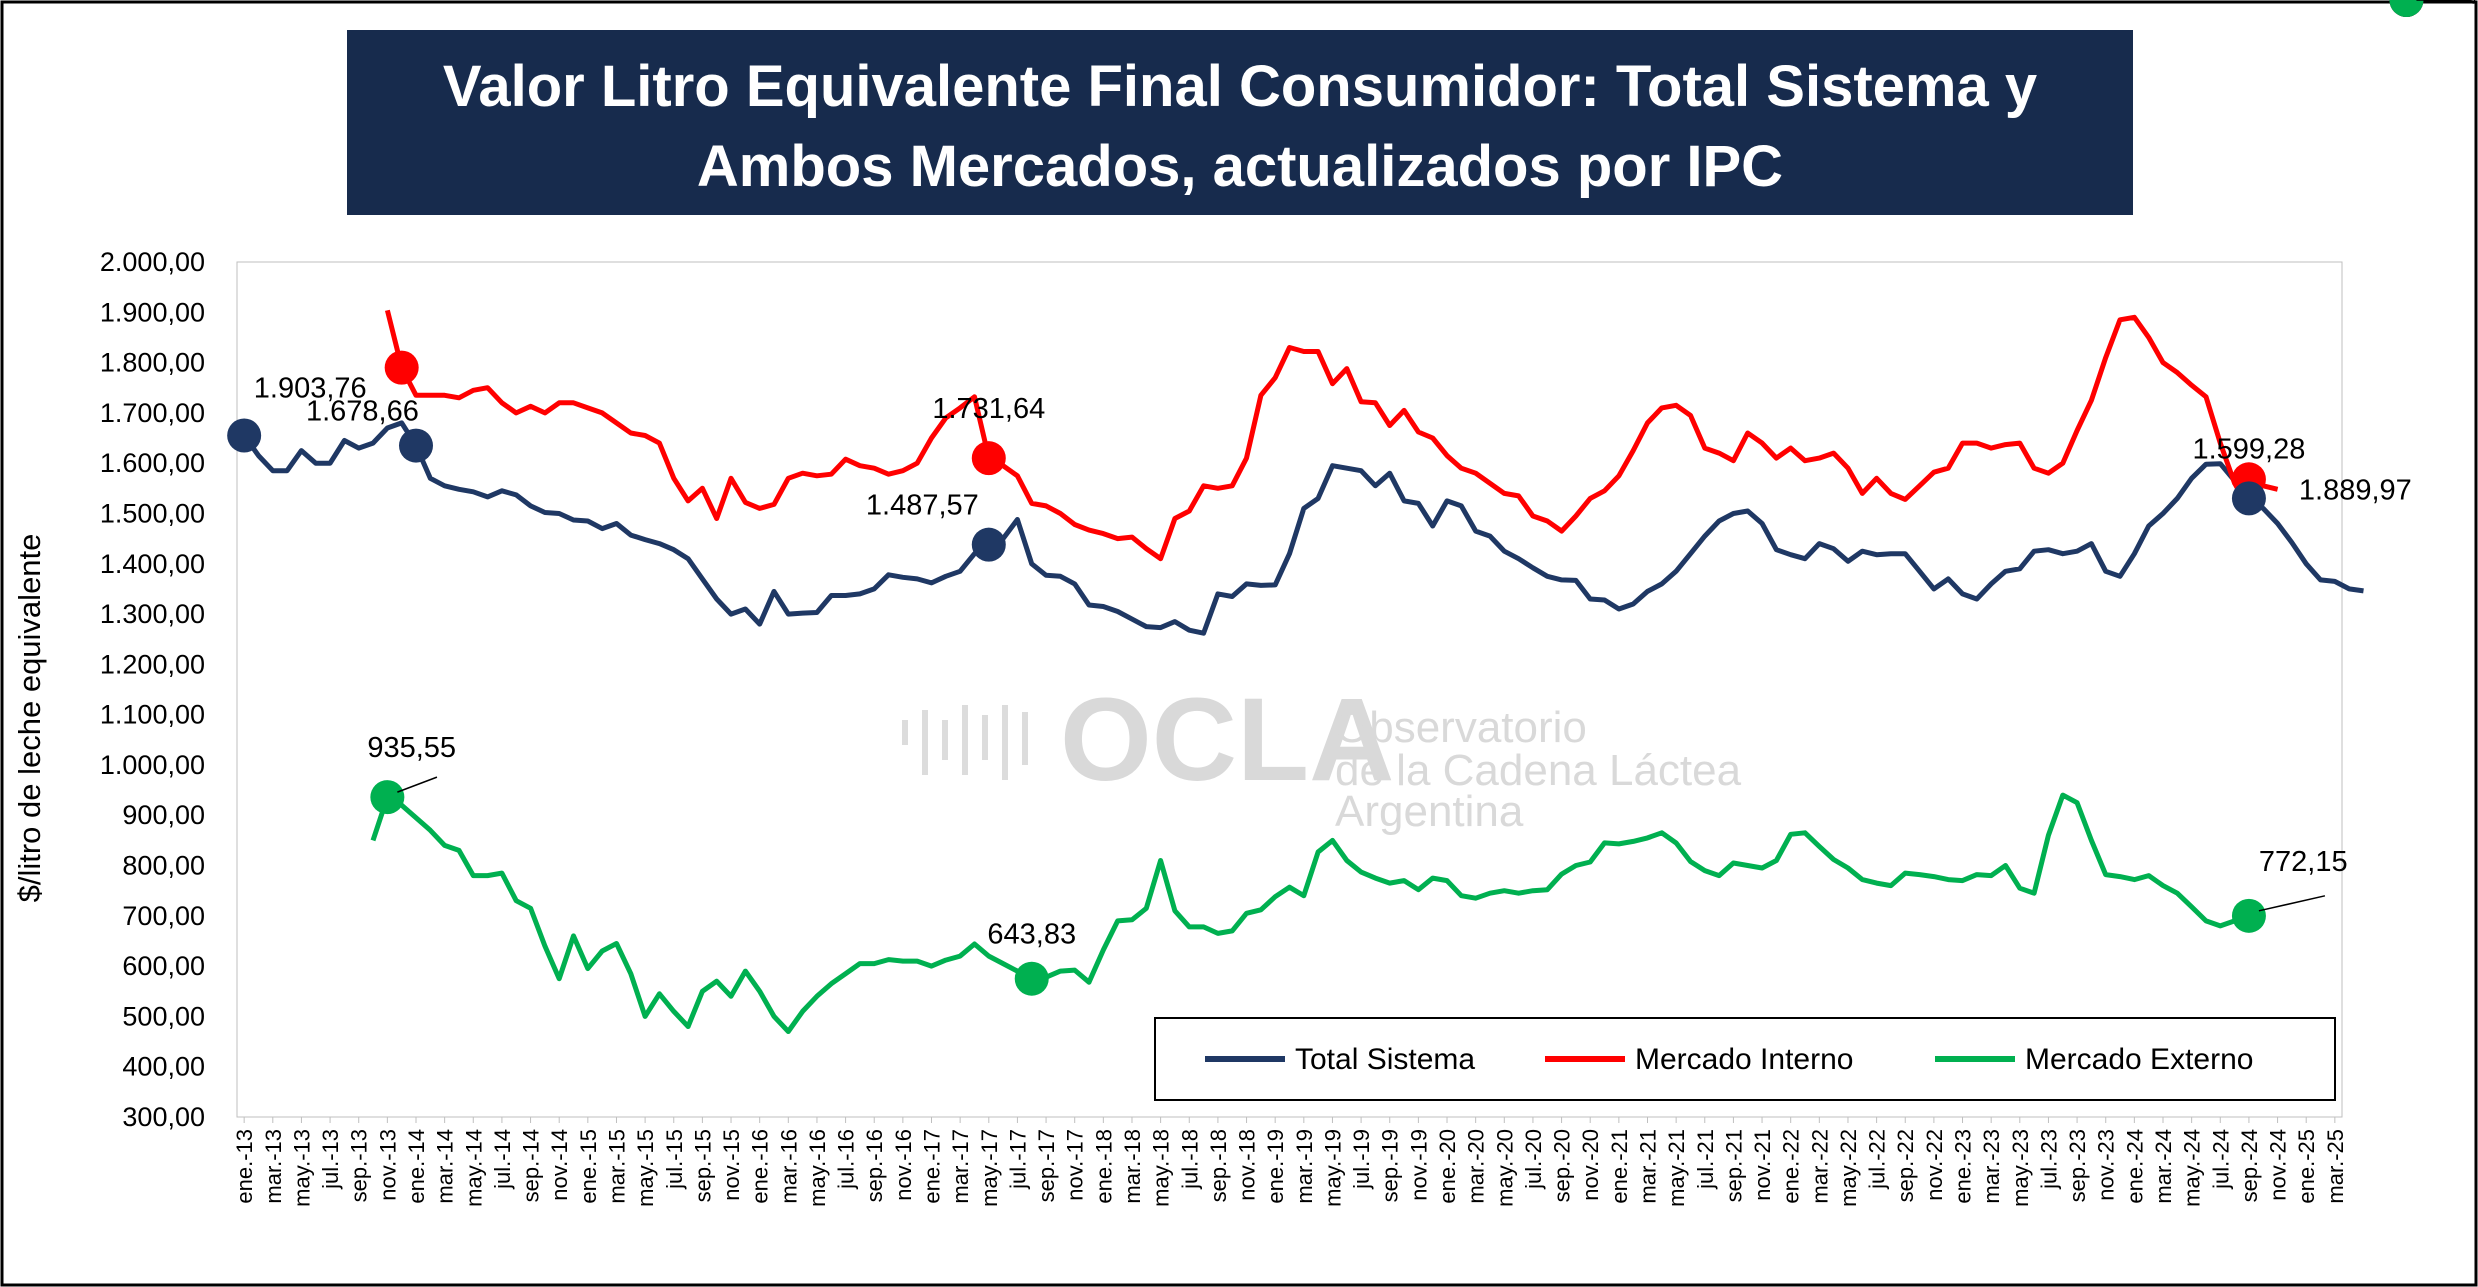  Describe the element at coordinates (416, 1166) in the screenshot. I see `x-tick-label: ene.-14` at that location.